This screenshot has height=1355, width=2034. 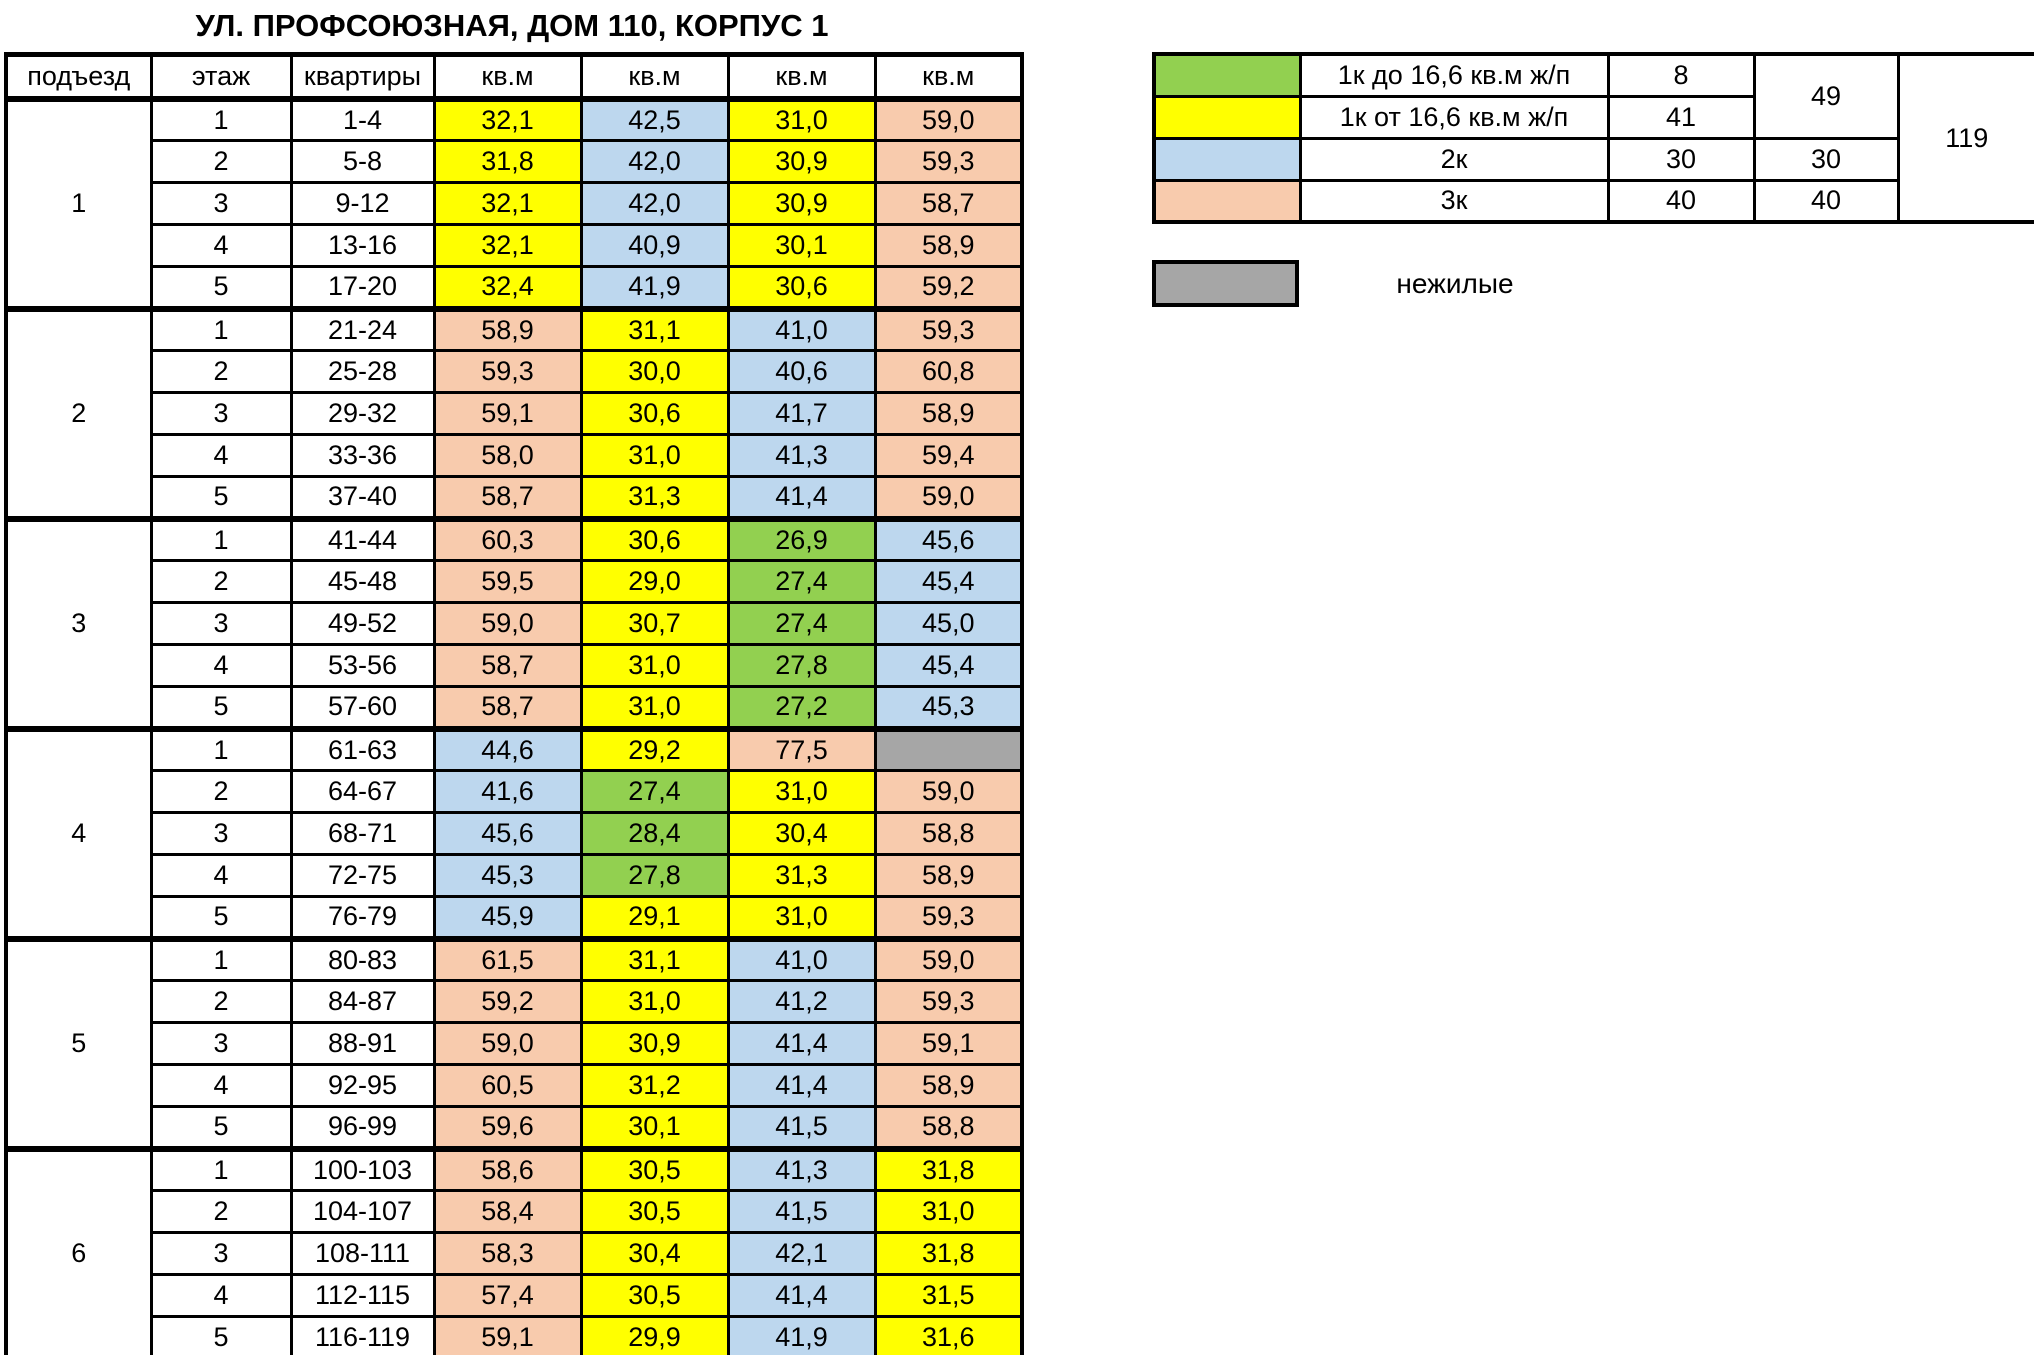 What do you see at coordinates (801, 538) in the screenshot?
I see `area-cell-green: 26,9` at bounding box center [801, 538].